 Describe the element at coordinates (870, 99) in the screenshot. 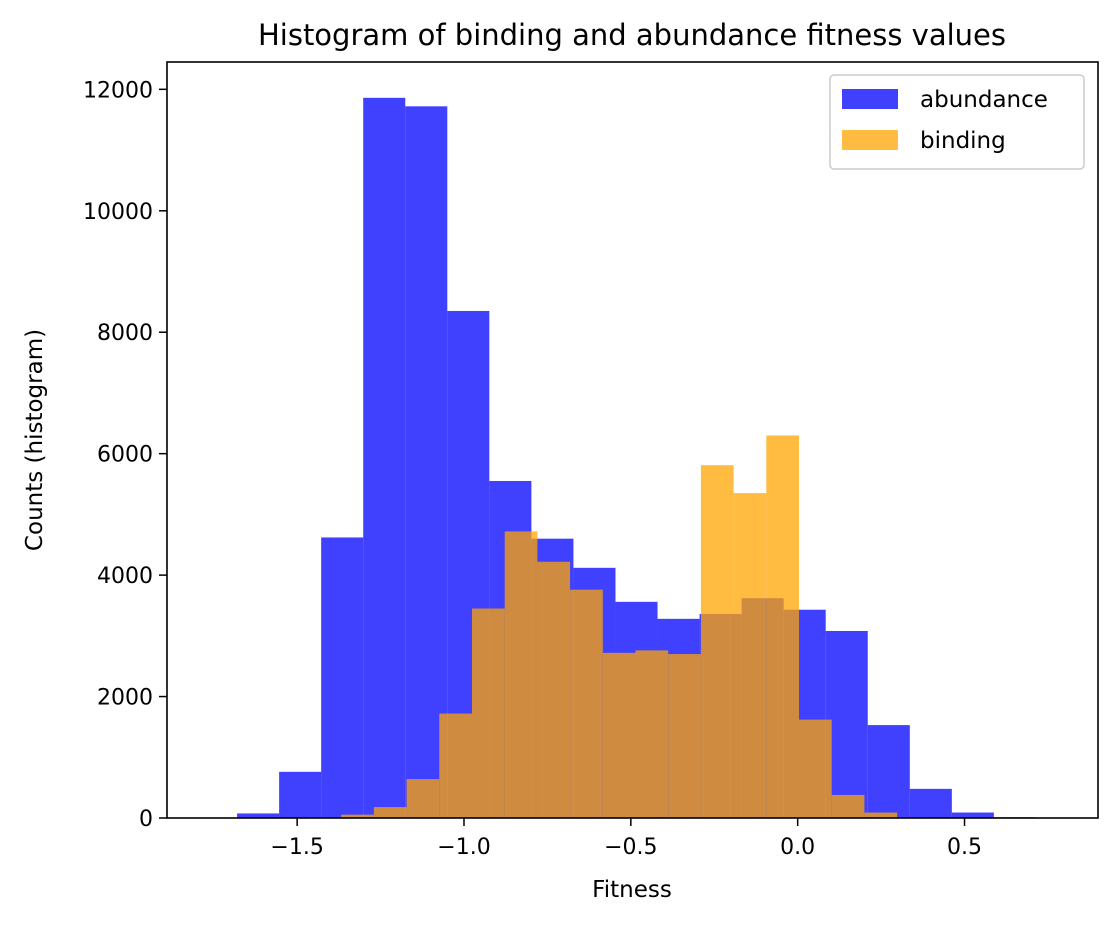

I see `abundance-legend-swatch` at that location.